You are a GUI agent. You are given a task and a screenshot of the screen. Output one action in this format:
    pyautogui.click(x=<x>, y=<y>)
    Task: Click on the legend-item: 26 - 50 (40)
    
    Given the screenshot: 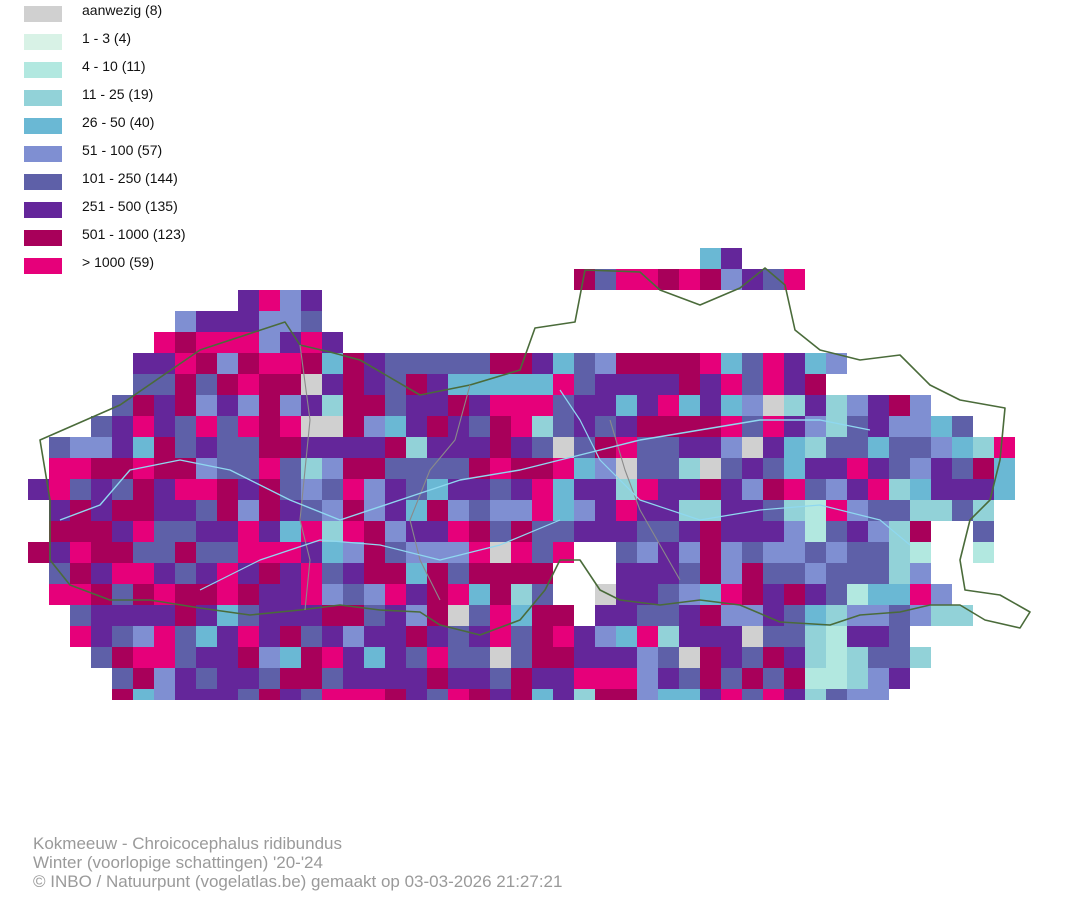 What is the action you would take?
    pyautogui.click(x=134, y=126)
    